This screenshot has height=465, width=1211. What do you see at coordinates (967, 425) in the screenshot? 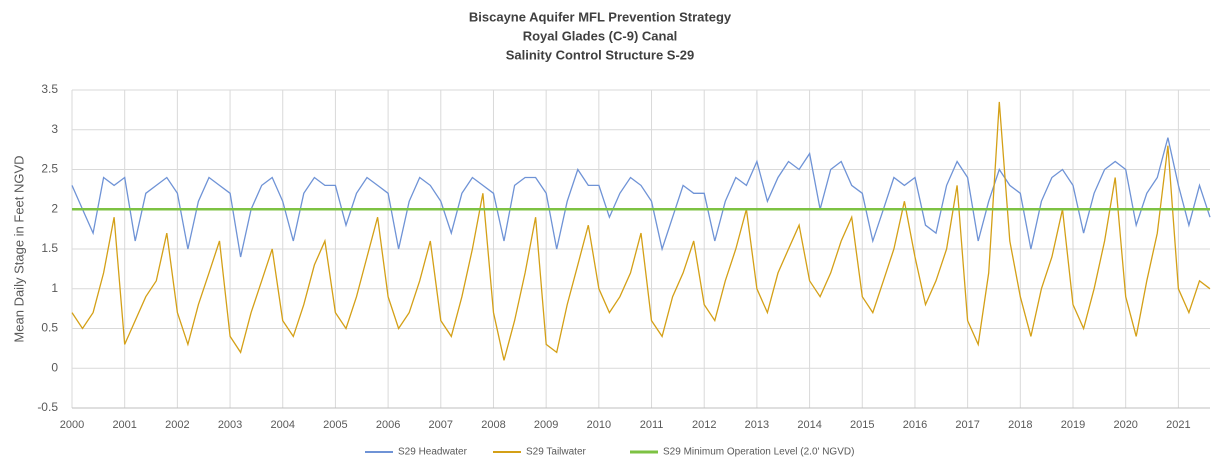
I see `x-tick-label: 2017` at bounding box center [967, 425].